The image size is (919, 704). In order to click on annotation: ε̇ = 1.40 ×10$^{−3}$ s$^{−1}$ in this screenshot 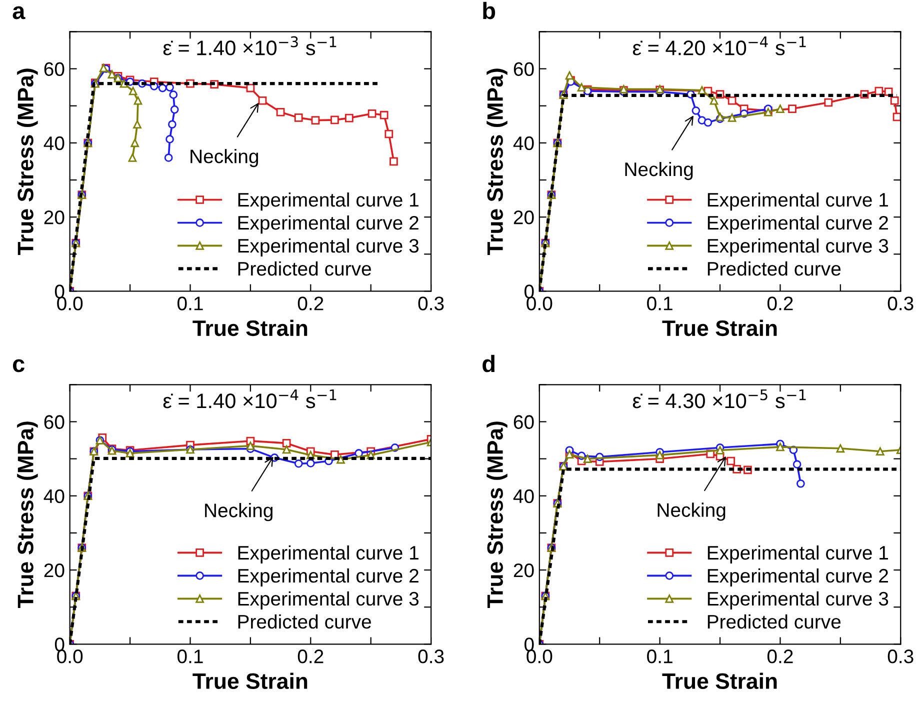, I will do `click(249, 46)`.